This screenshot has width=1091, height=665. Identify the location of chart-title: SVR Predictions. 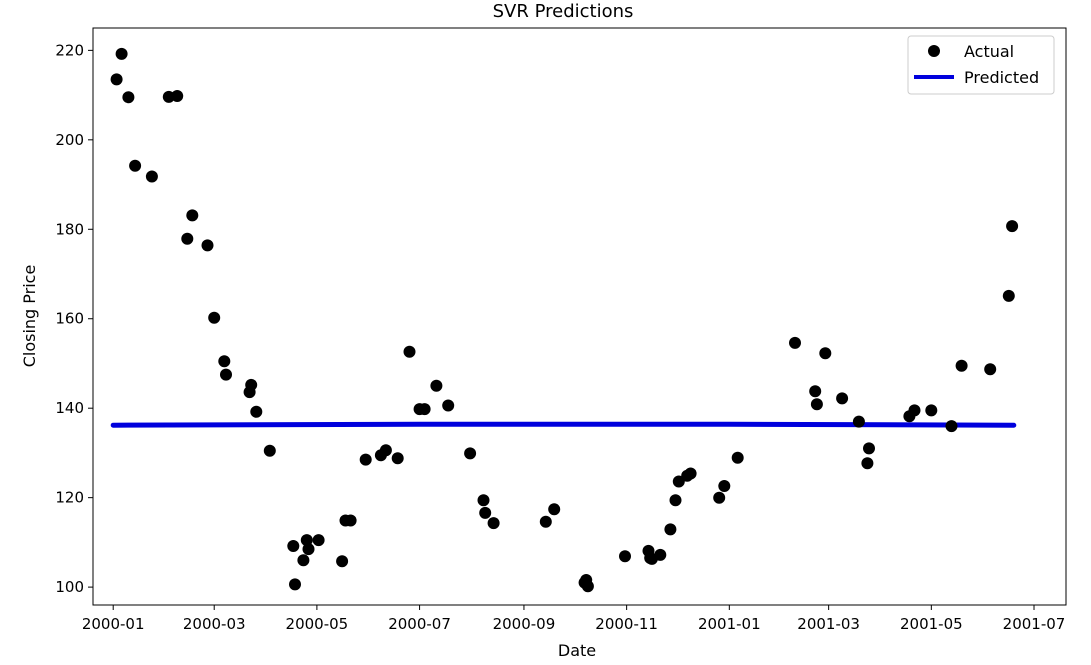
(563, 11).